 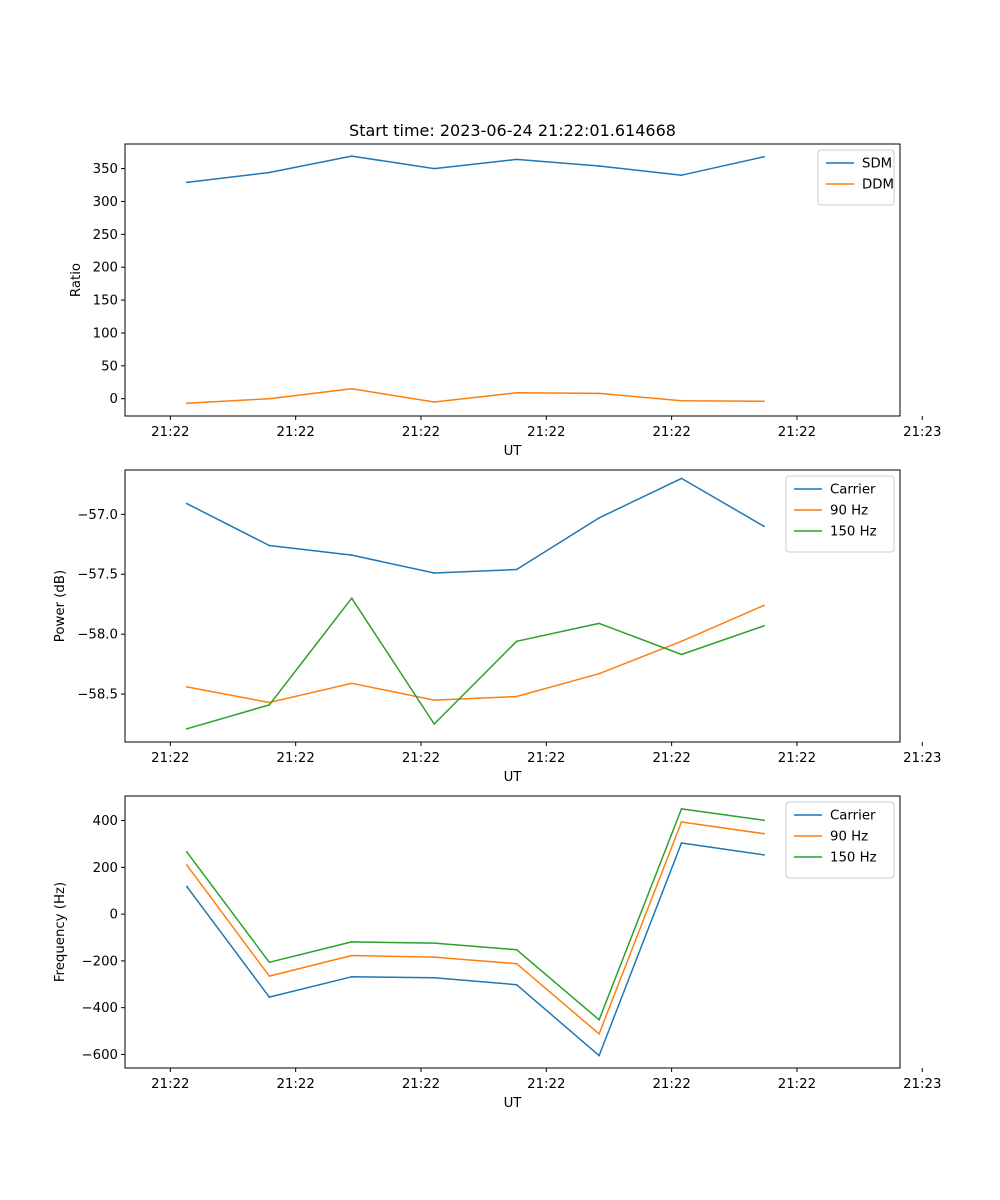 I want to click on series-ddm, so click(x=475, y=396).